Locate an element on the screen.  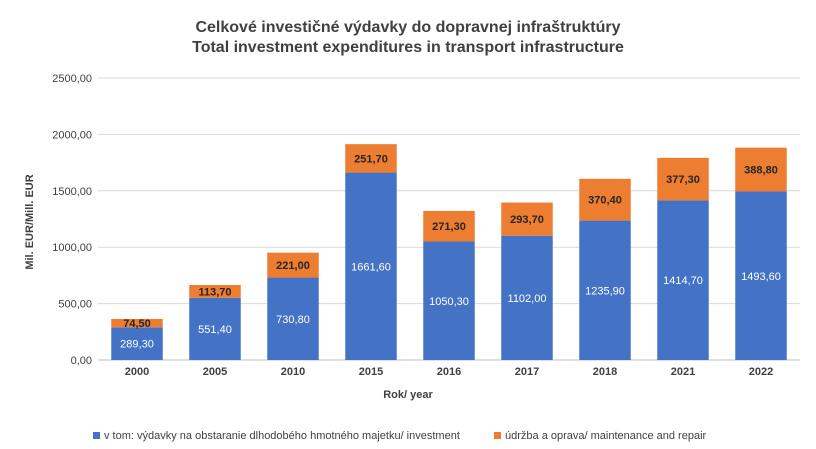
legend-swatch-investment is located at coordinates (96, 435).